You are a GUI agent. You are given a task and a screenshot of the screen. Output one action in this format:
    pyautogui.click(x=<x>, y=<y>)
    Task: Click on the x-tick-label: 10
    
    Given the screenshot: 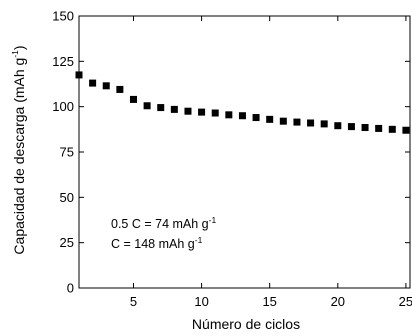 What is the action you would take?
    pyautogui.click(x=201, y=301)
    